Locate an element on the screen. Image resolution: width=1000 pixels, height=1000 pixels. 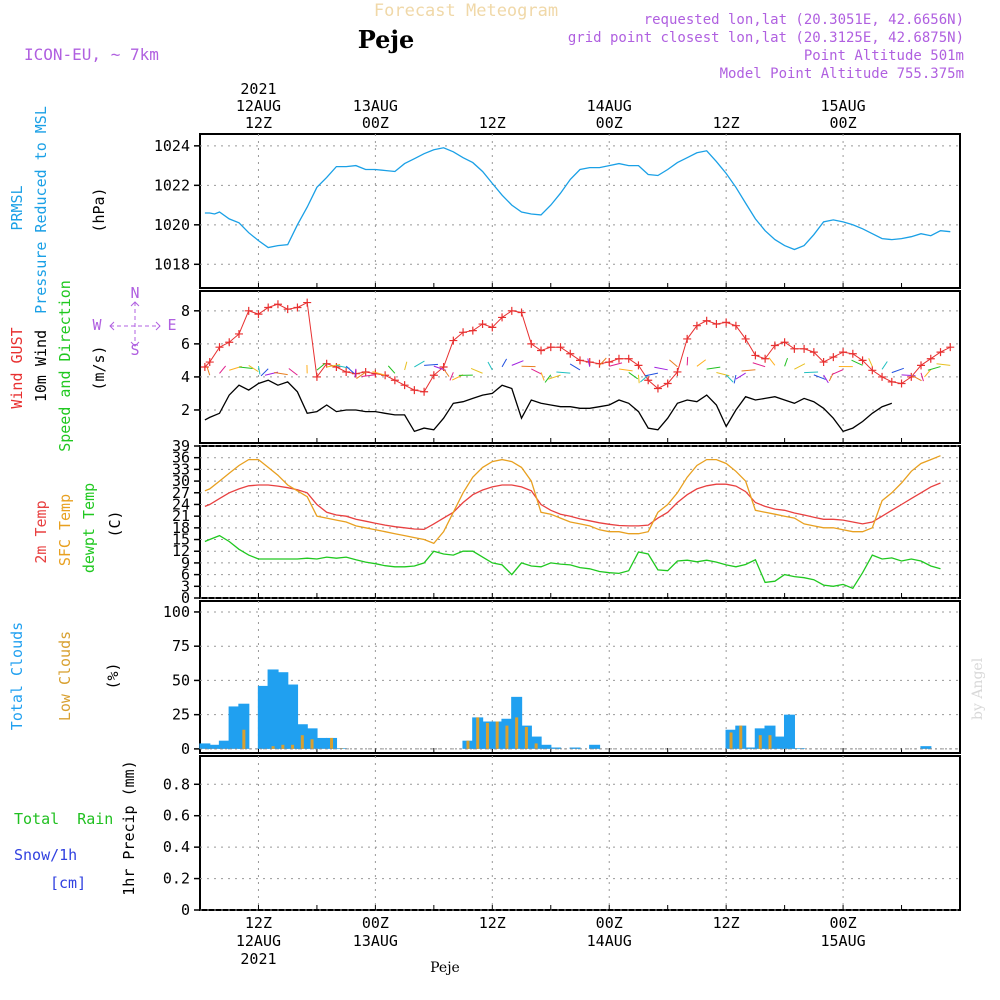
precip-side-labels: Total Rain Snow/1h [cm] 1hr Precip (mm) is located at coordinates (76, 827).